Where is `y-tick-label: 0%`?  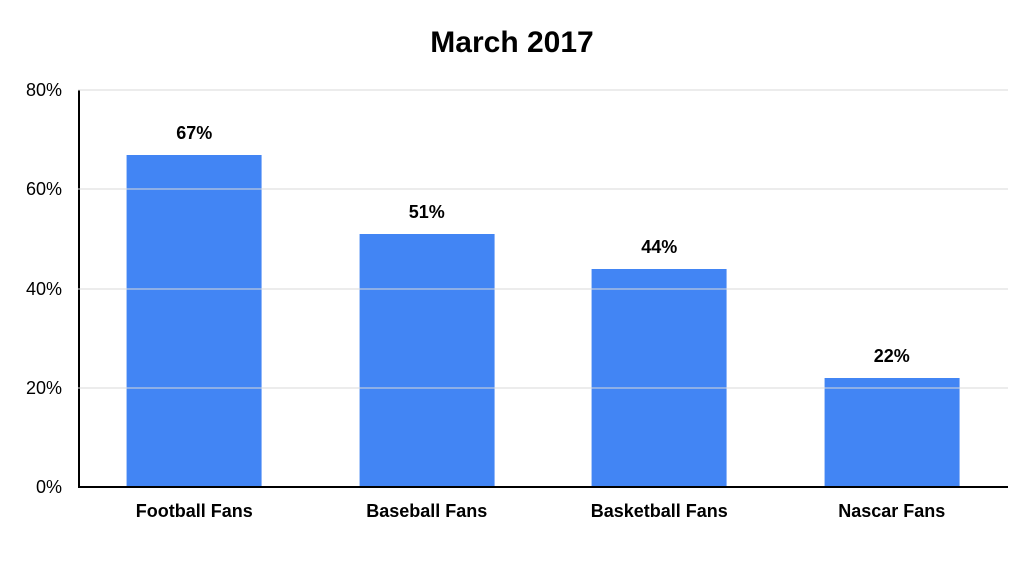
y-tick-label: 0% is located at coordinates (48, 487).